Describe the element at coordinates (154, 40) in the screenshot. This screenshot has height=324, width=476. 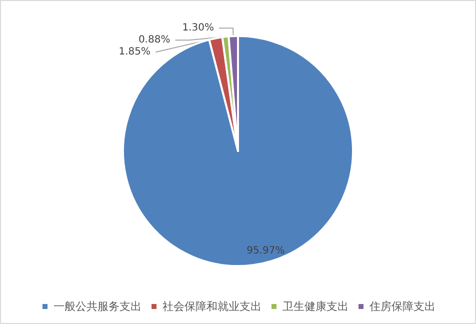
I see `data-label: 0.88%` at that location.